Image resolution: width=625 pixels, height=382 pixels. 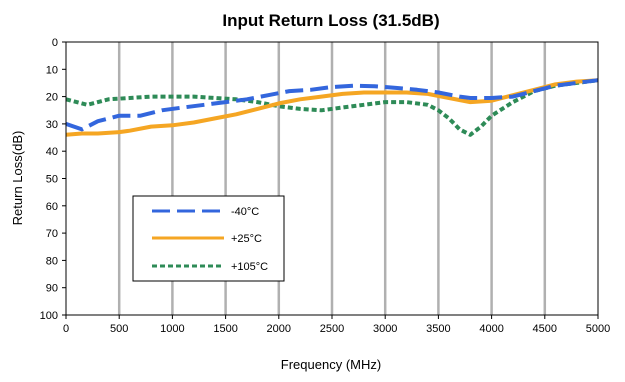 What do you see at coordinates (52, 180) in the screenshot?
I see `y-tick-label: 50` at bounding box center [52, 180].